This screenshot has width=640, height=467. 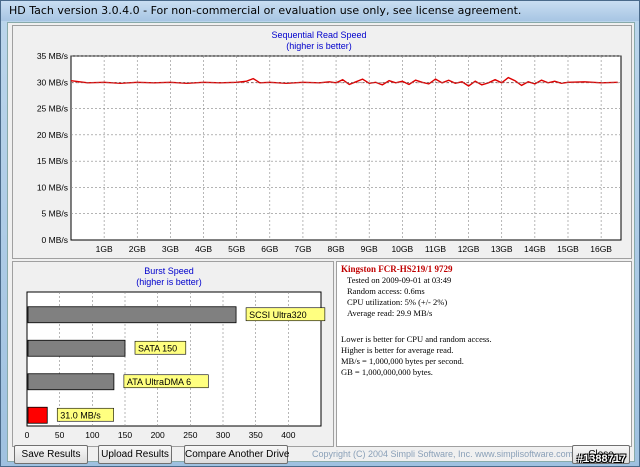 I want to click on burst-chart-subtitle: (higher is better), so click(x=169, y=282).